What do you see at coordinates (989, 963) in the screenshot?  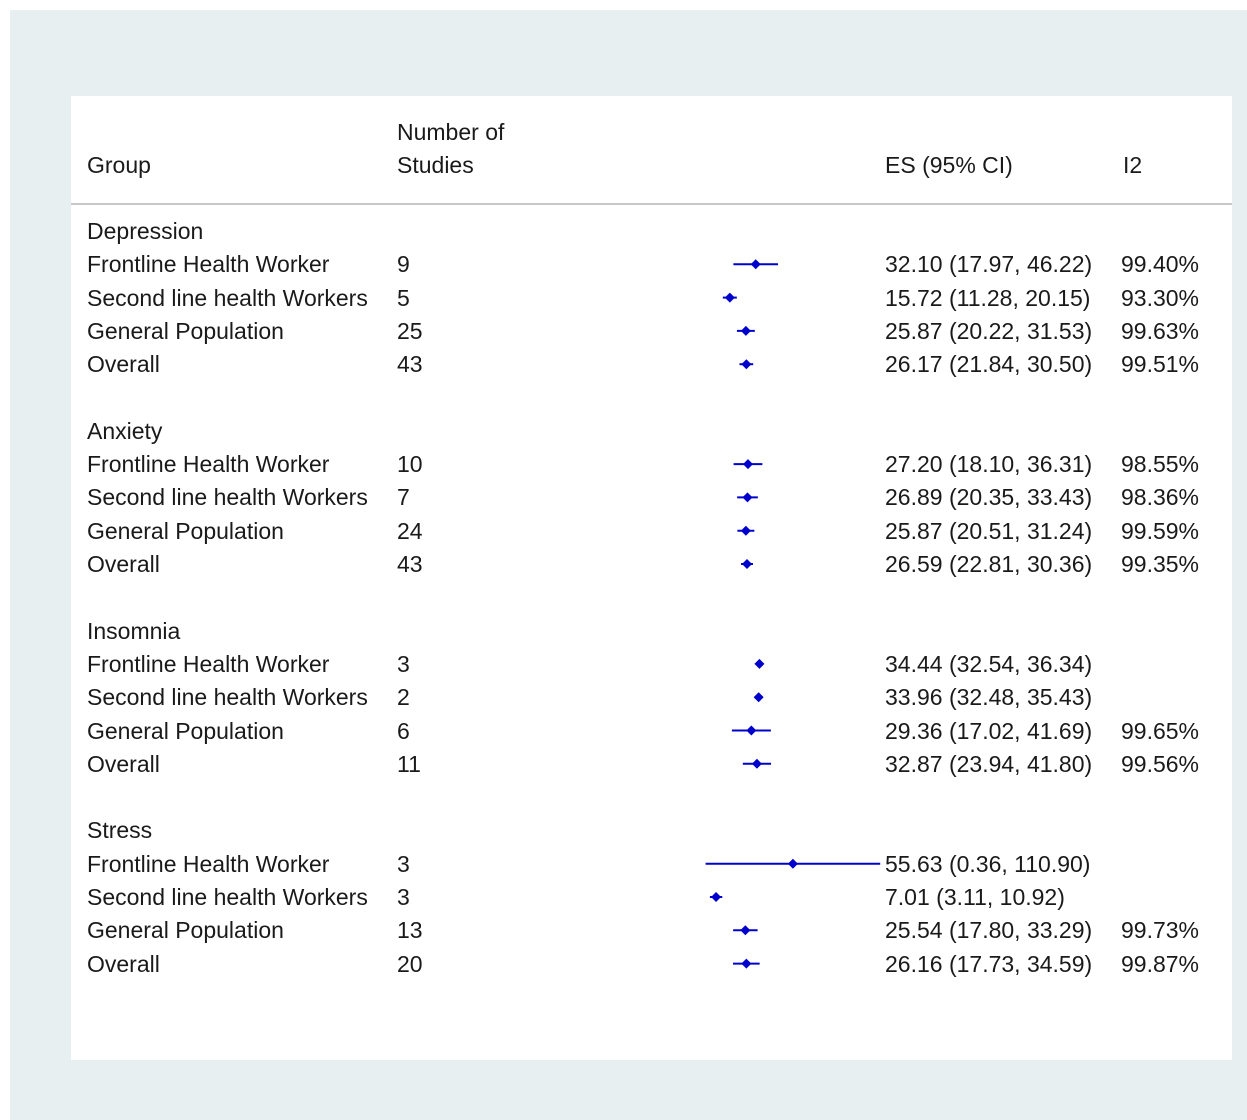 I see `row-effect-size-ci: 26.16 (17.73, 34.59)` at bounding box center [989, 963].